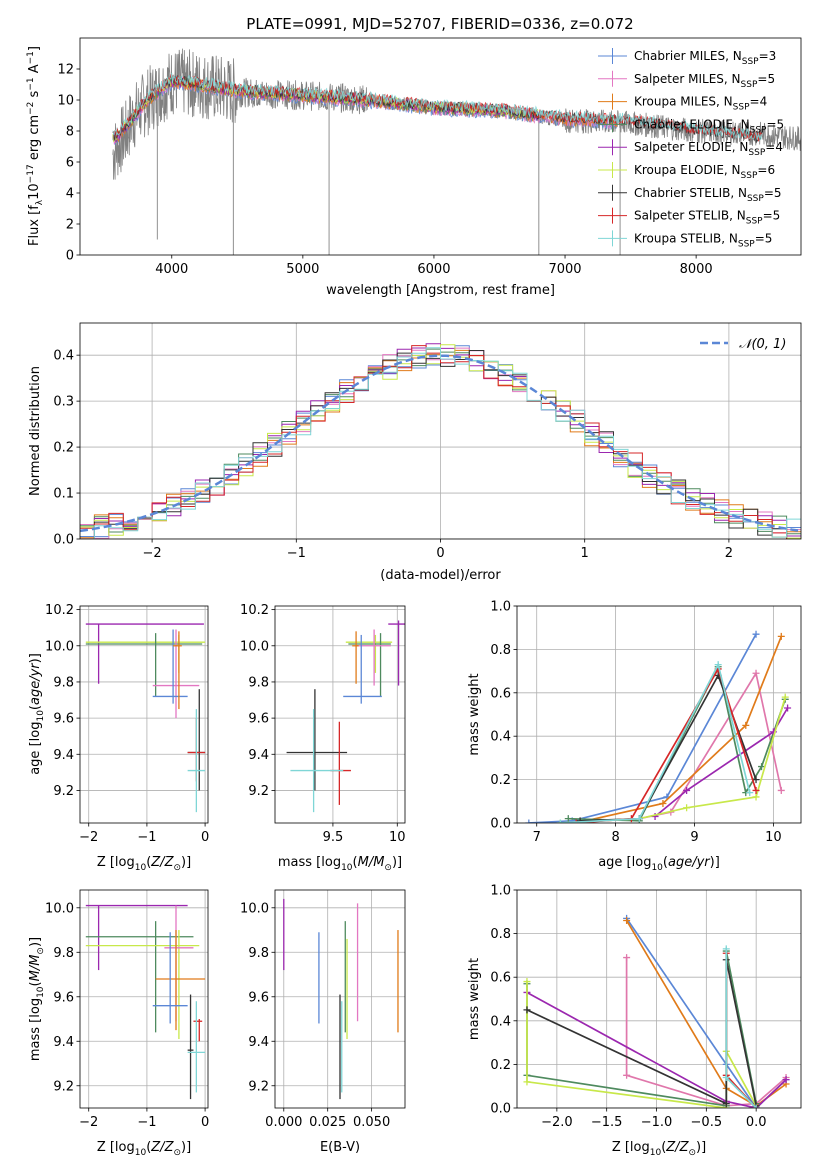 This screenshot has height=1170, width=819. What do you see at coordinates (657, 1122) in the screenshot?
I see `x-tick-label: −1.0` at bounding box center [657, 1122].